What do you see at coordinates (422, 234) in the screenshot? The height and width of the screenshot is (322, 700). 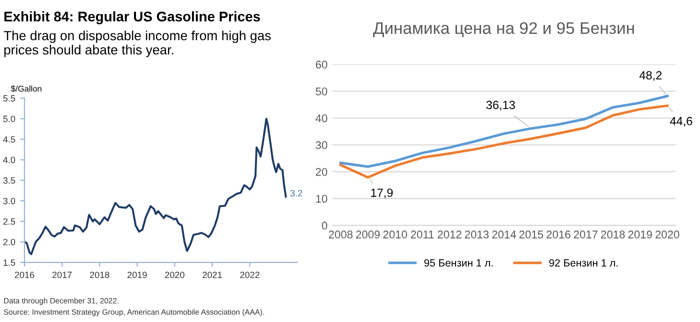 I see `x-tick-label: 2011` at bounding box center [422, 234].